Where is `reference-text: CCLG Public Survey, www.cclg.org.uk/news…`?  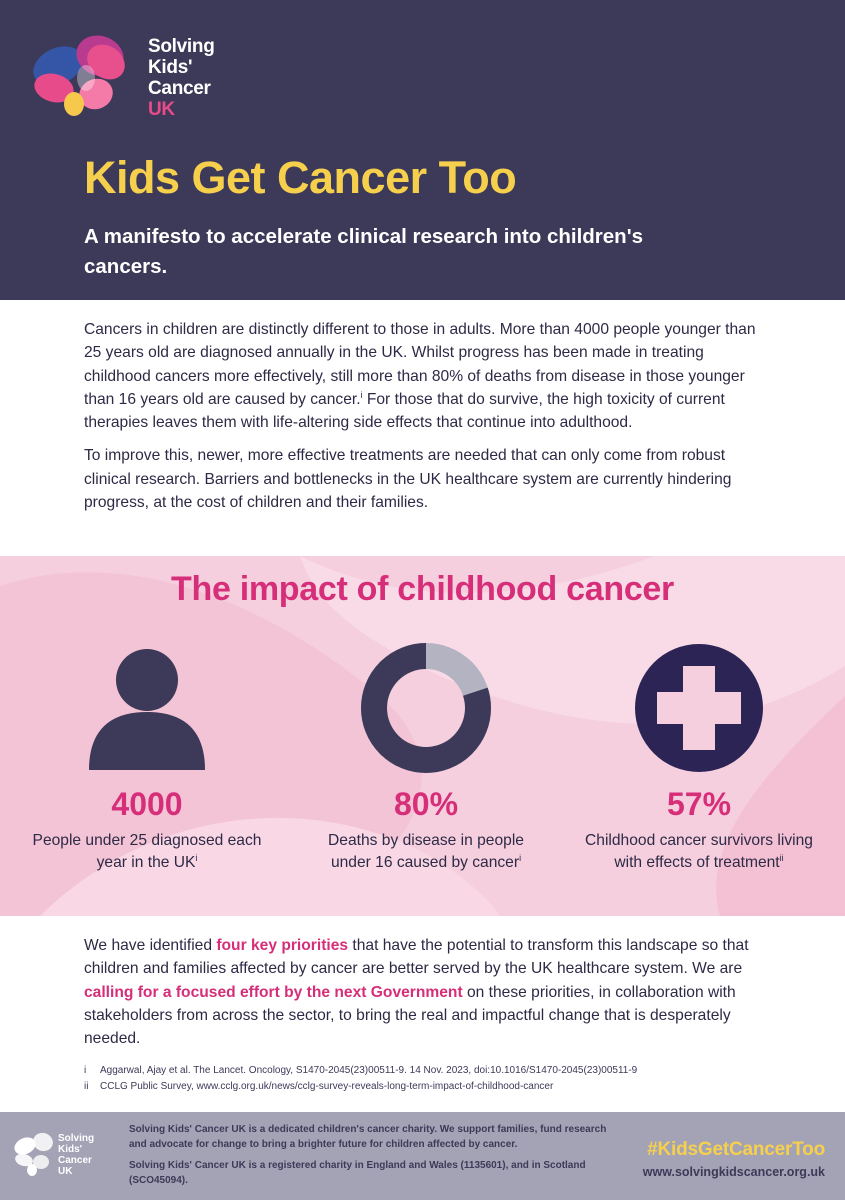
reference-text: CCLG Public Survey, www.cclg.org.uk/news… is located at coordinates (327, 1086).